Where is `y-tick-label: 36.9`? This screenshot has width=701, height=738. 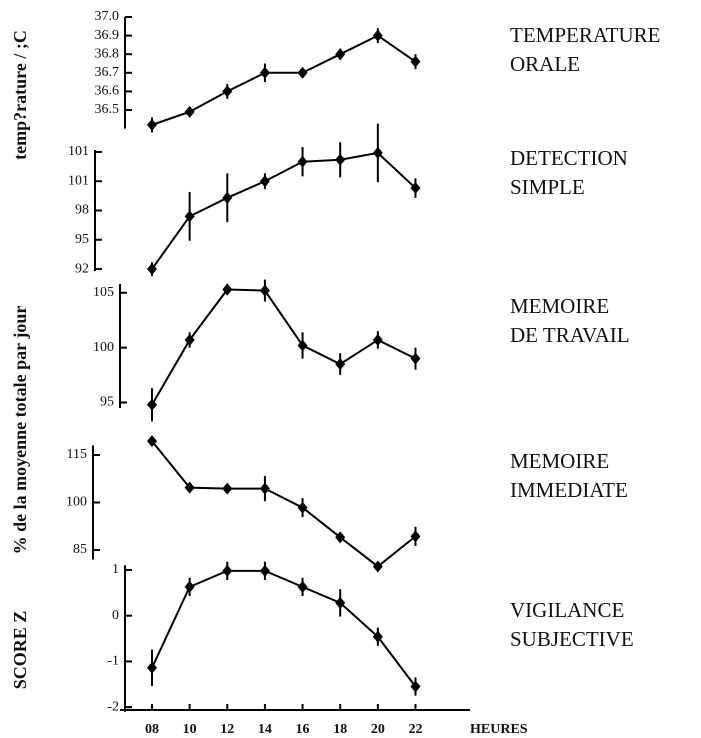 y-tick-label: 36.9 is located at coordinates (107, 35).